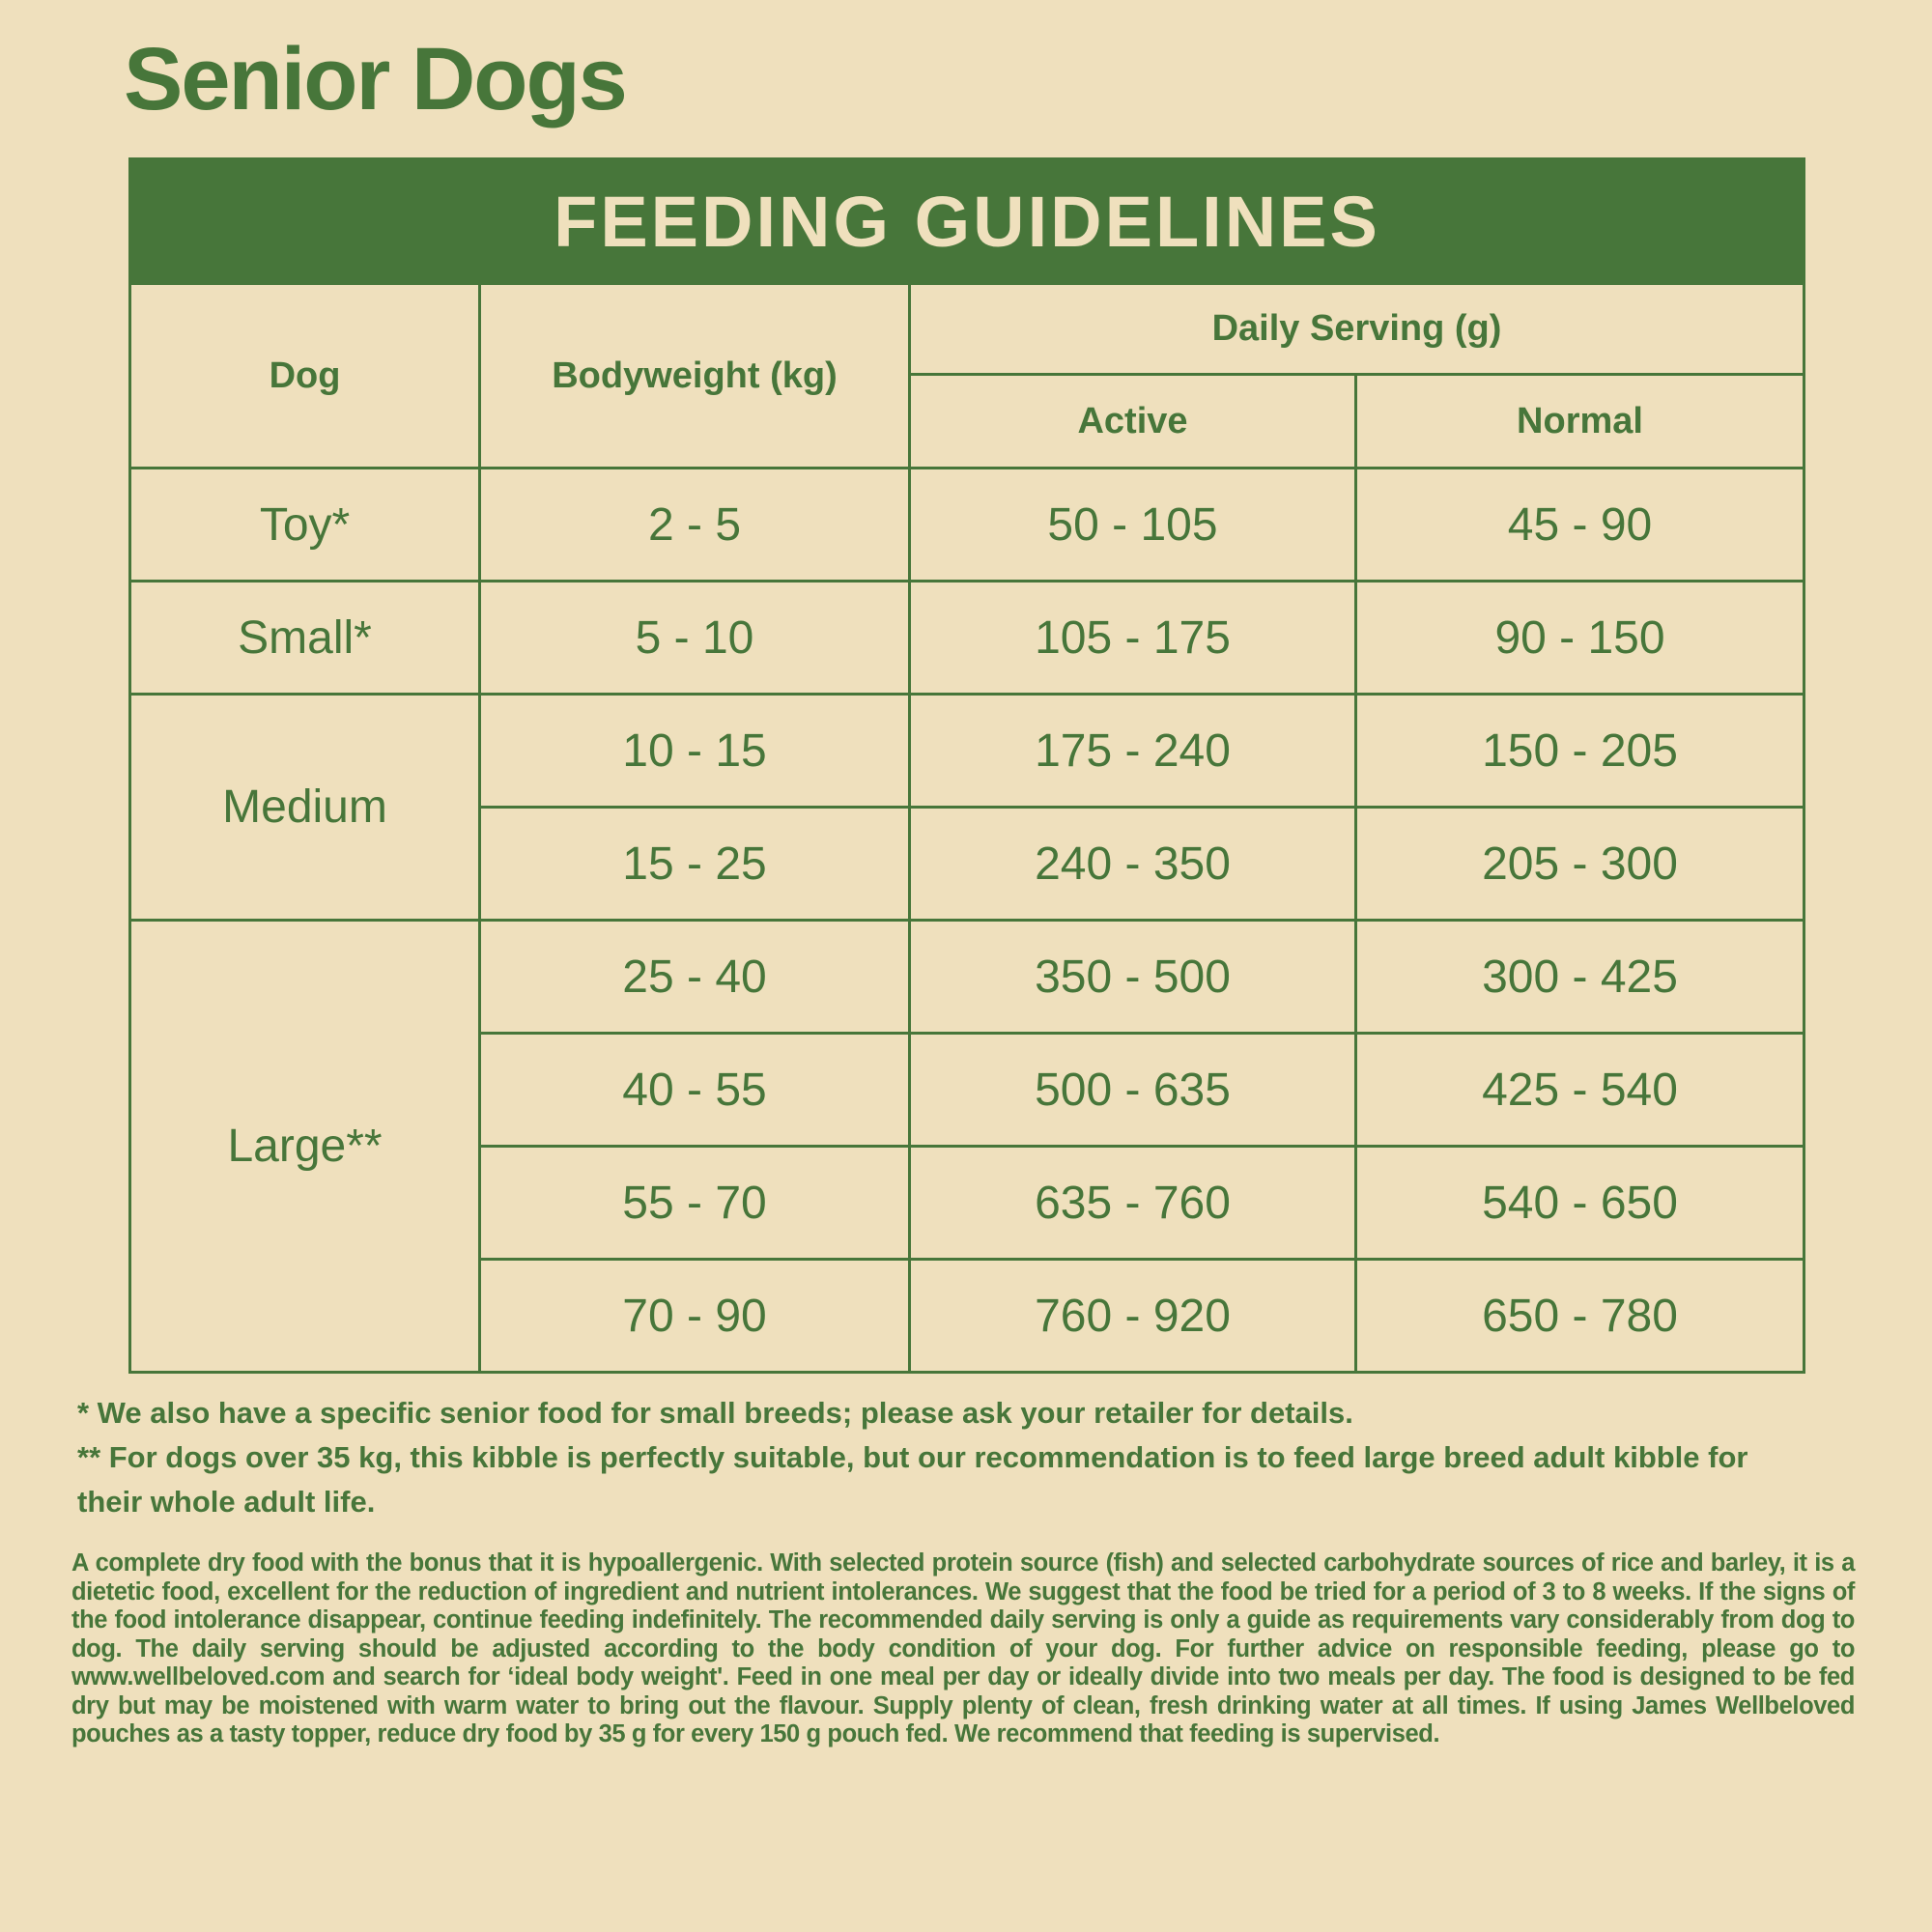 The width and height of the screenshot is (1932, 1932). I want to click on dog-size-cell: Large**, so click(304, 1146).